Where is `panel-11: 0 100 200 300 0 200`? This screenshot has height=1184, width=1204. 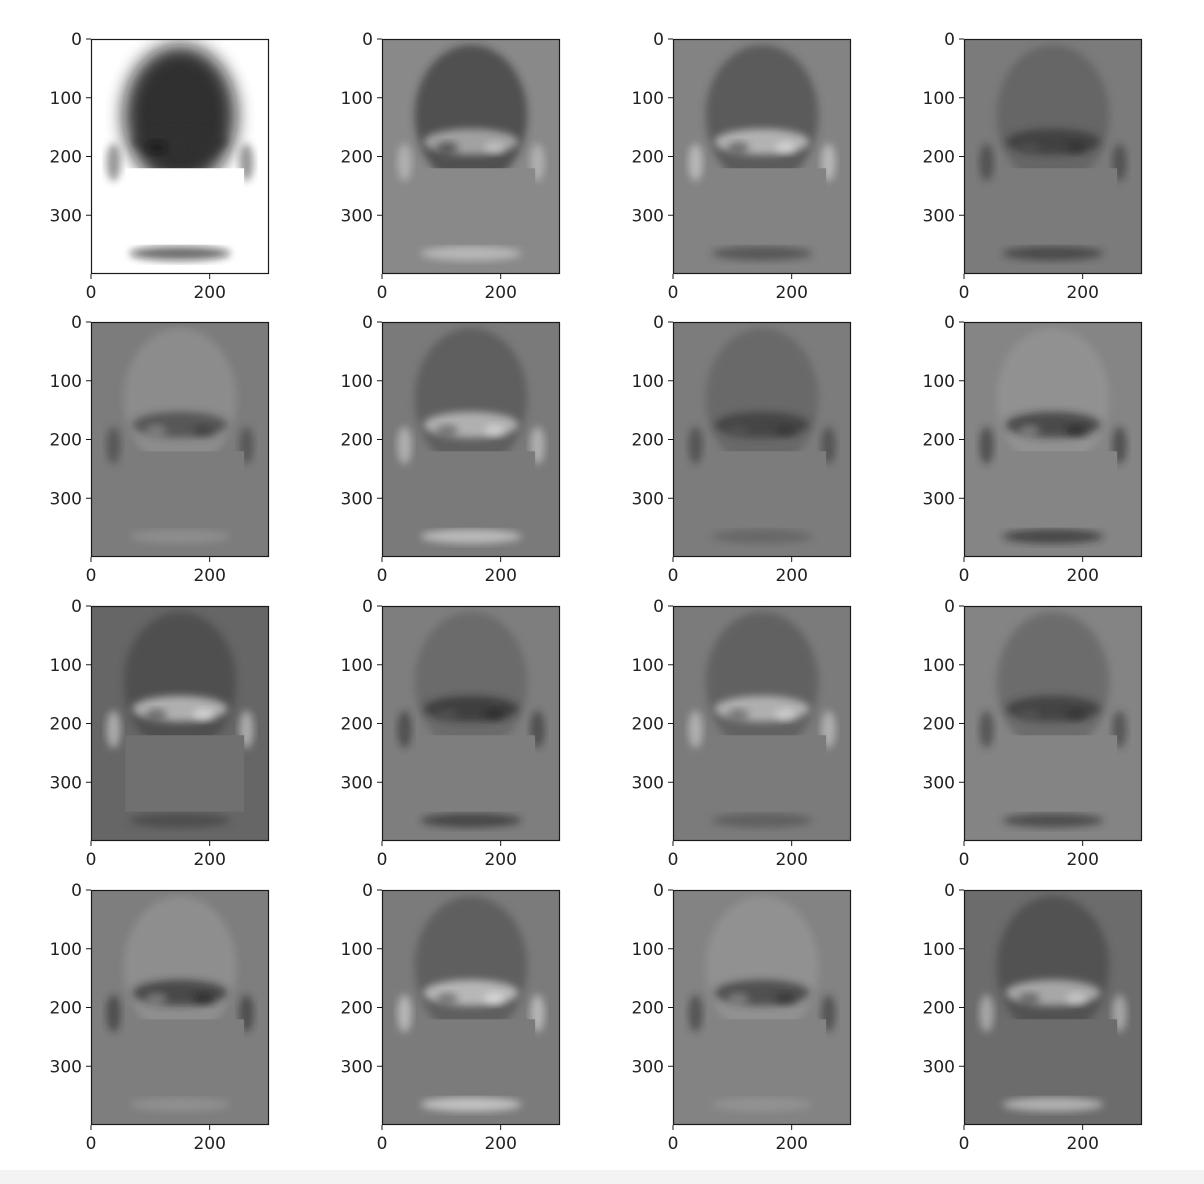
panel-11: 0 100 200 300 0 200 is located at coordinates (742, 733).